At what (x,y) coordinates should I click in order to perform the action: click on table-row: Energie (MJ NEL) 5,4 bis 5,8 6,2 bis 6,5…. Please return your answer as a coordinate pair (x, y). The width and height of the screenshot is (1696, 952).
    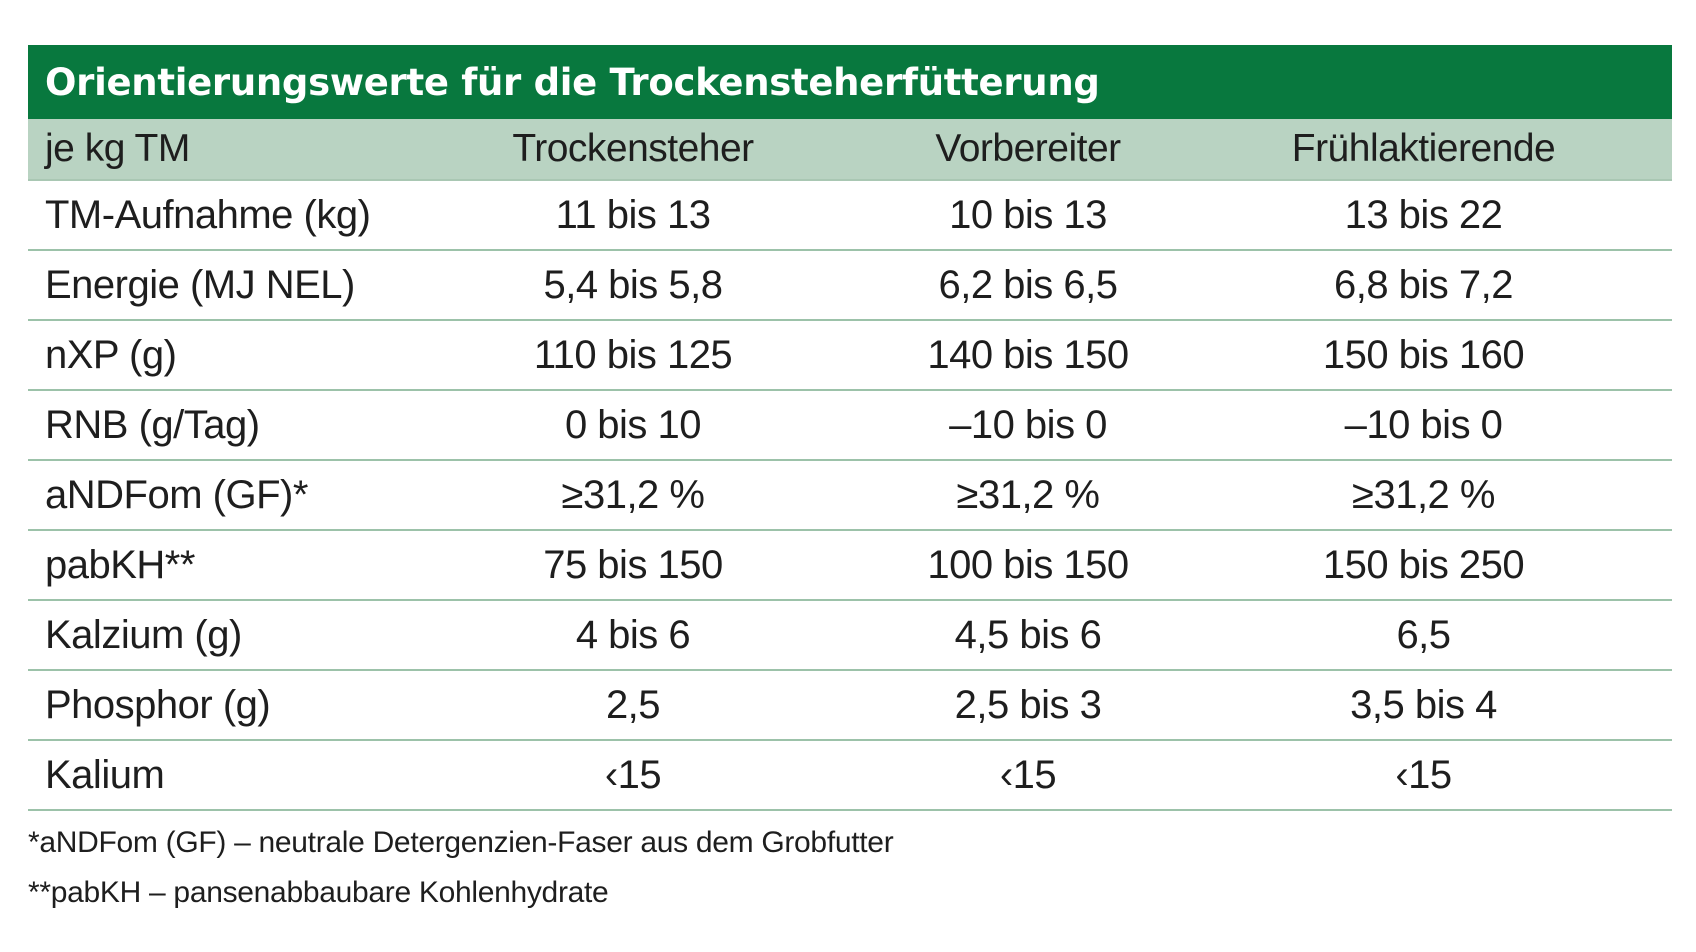
    Looking at the image, I should click on (850, 286).